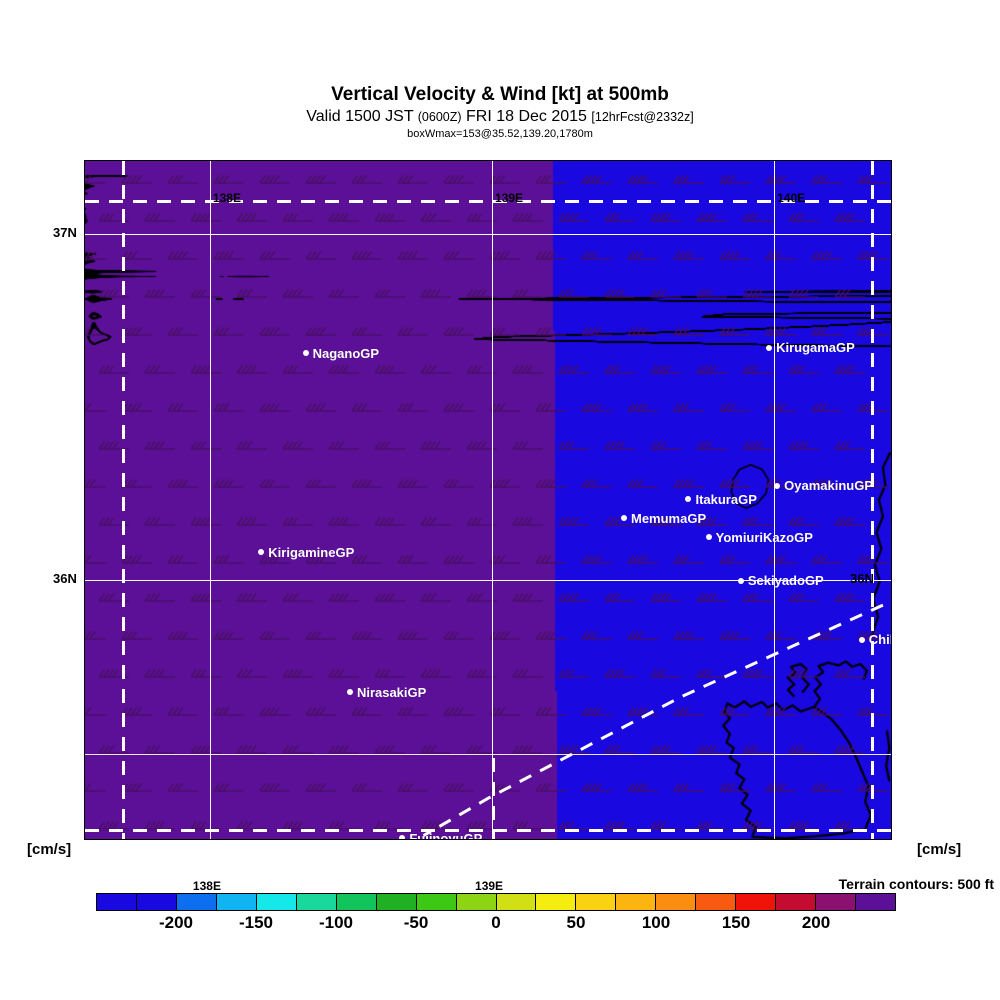  Describe the element at coordinates (816, 922) in the screenshot. I see `colorbar-tick-label: 200` at that location.